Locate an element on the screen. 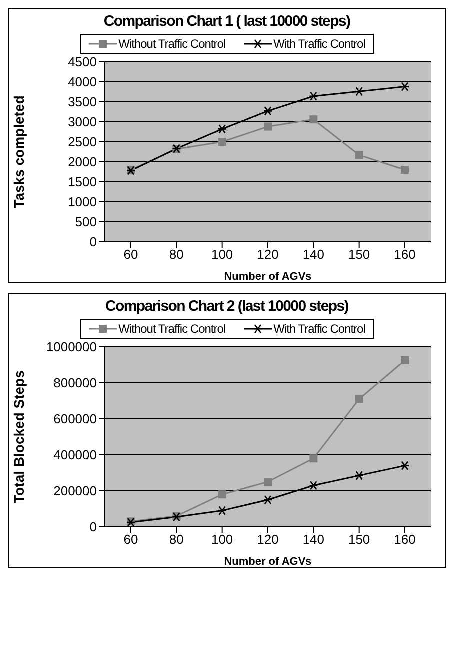  y-tick-label: 400000 is located at coordinates (75, 455).